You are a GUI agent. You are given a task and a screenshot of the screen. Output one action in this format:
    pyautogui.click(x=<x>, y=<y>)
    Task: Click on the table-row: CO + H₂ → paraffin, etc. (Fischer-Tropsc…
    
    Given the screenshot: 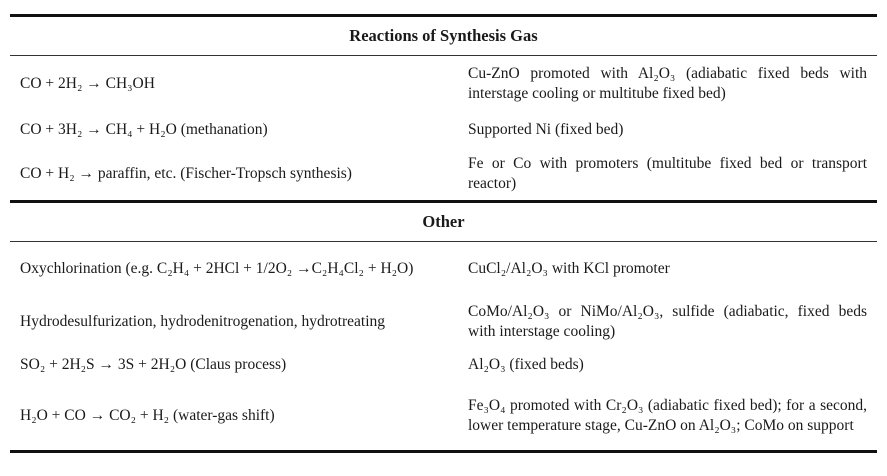 What is the action you would take?
    pyautogui.click(x=443, y=175)
    